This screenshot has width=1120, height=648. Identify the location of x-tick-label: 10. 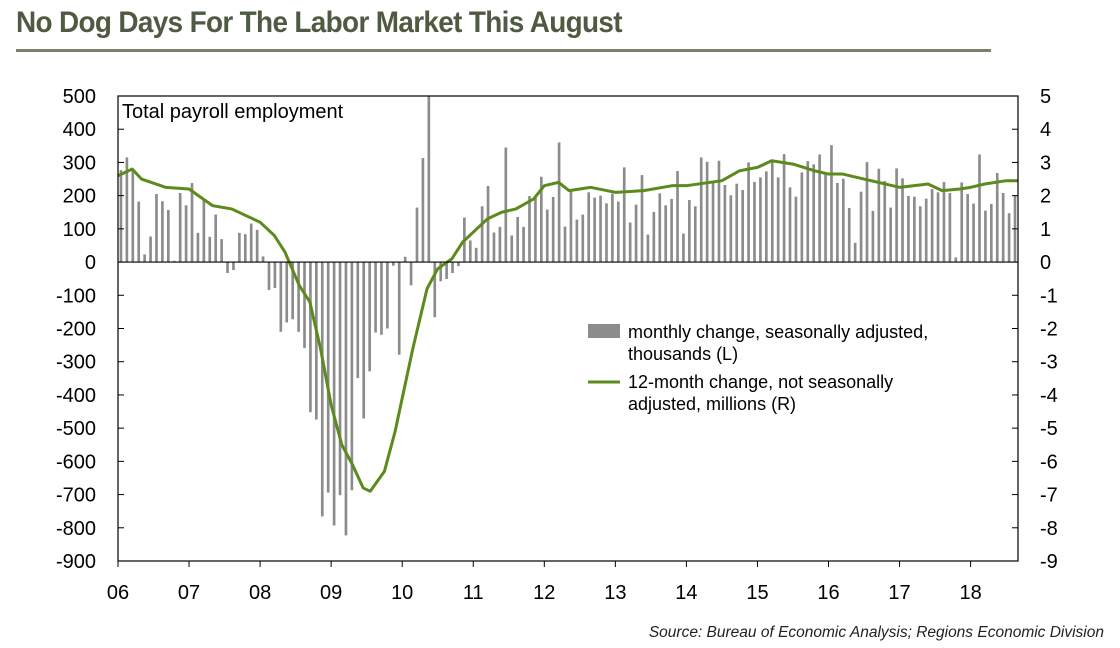
(402, 593).